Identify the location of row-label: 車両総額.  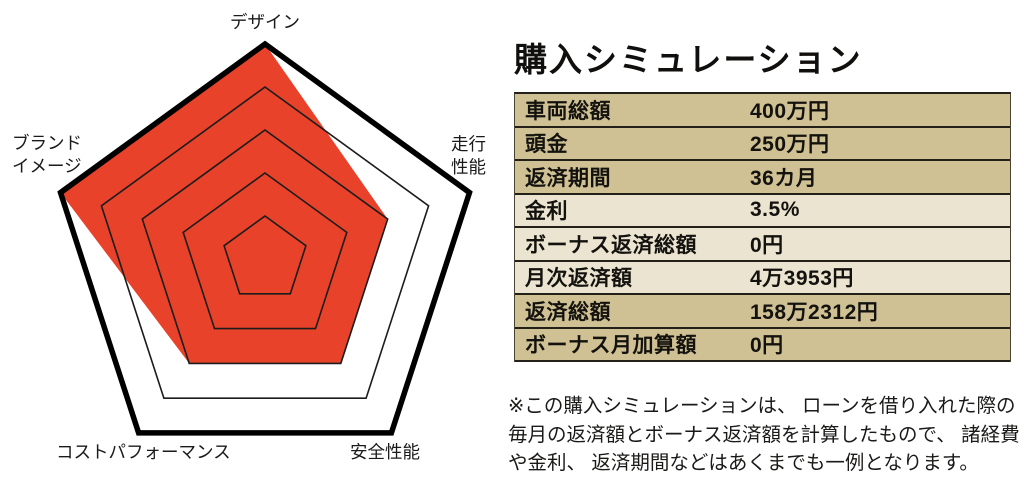
(568, 111).